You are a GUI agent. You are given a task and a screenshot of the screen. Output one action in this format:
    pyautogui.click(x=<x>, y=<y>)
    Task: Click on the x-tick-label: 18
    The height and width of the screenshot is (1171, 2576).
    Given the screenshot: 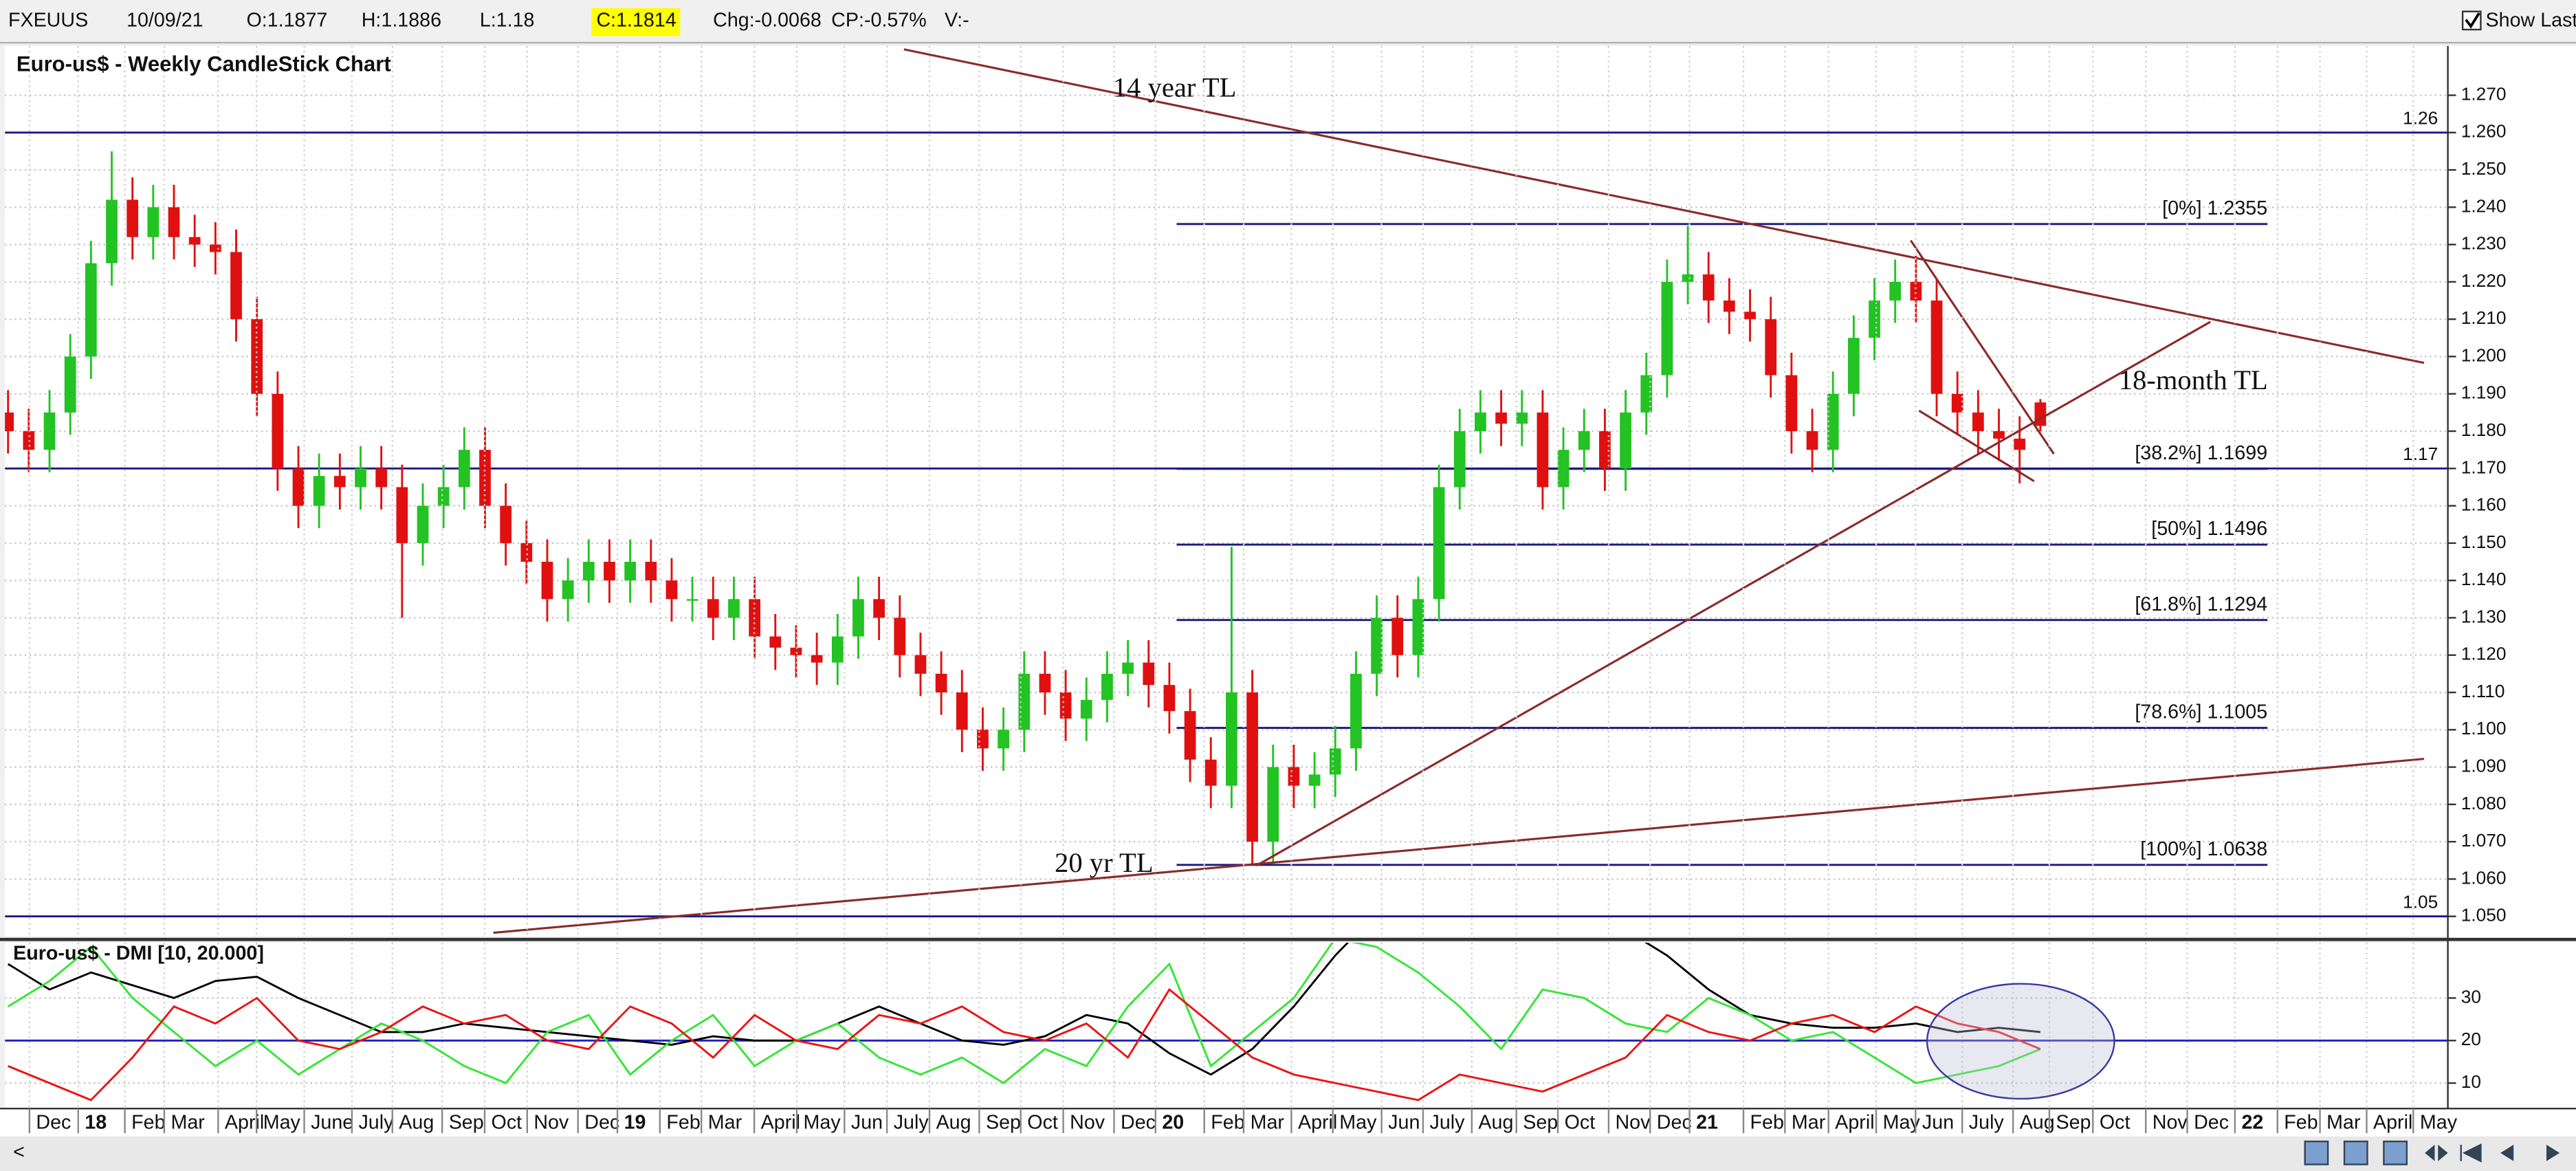 What is the action you would take?
    pyautogui.click(x=96, y=1122)
    